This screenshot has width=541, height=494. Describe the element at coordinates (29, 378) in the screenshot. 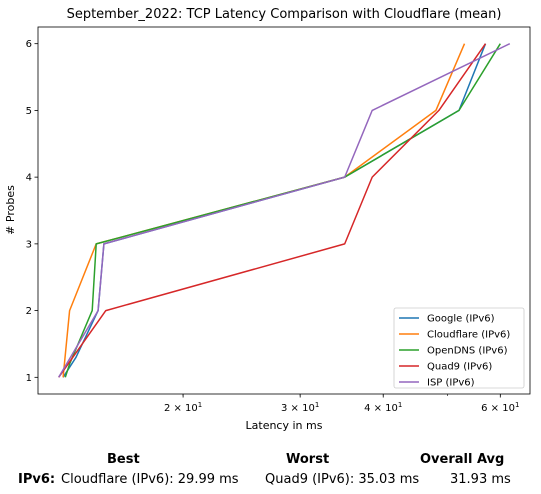

I see `y-tick-label-0: 1` at that location.